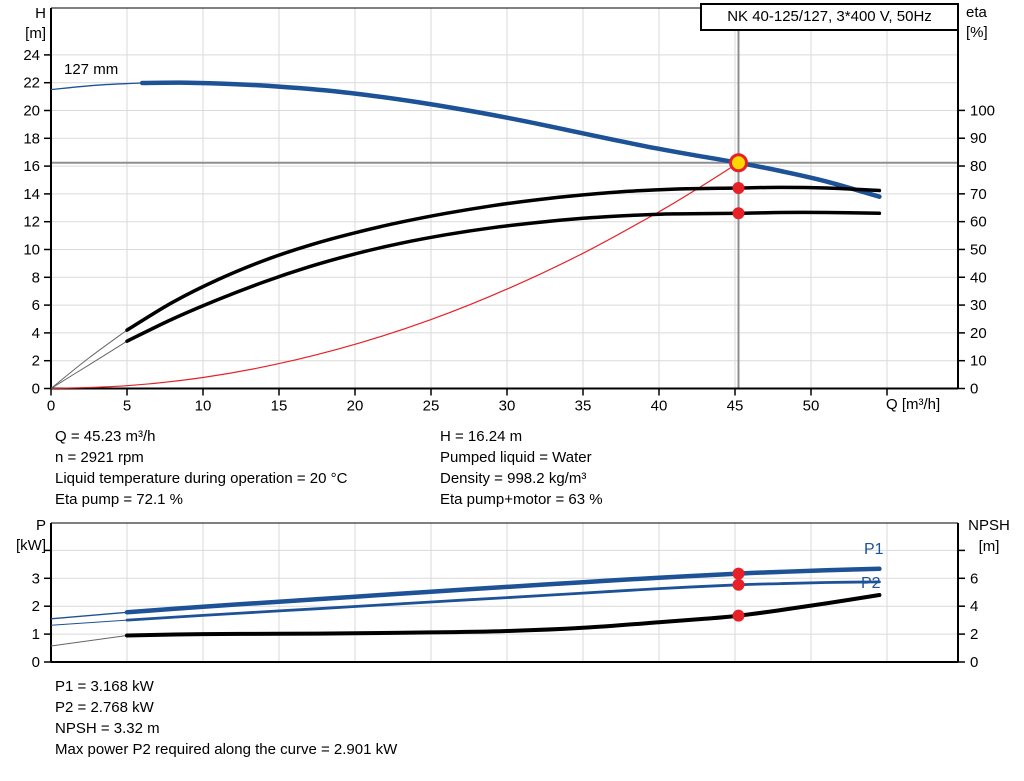 The width and height of the screenshot is (1024, 781). I want to click on eta_pump-curve, so click(503, 258).